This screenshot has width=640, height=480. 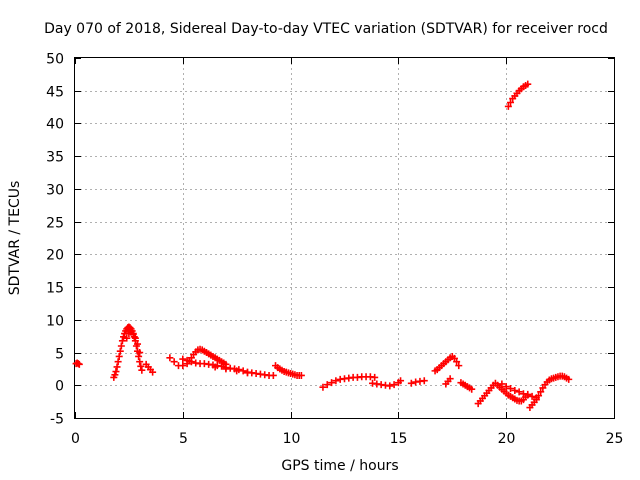 What do you see at coordinates (507, 439) in the screenshot?
I see `x-tick-label: 20` at bounding box center [507, 439].